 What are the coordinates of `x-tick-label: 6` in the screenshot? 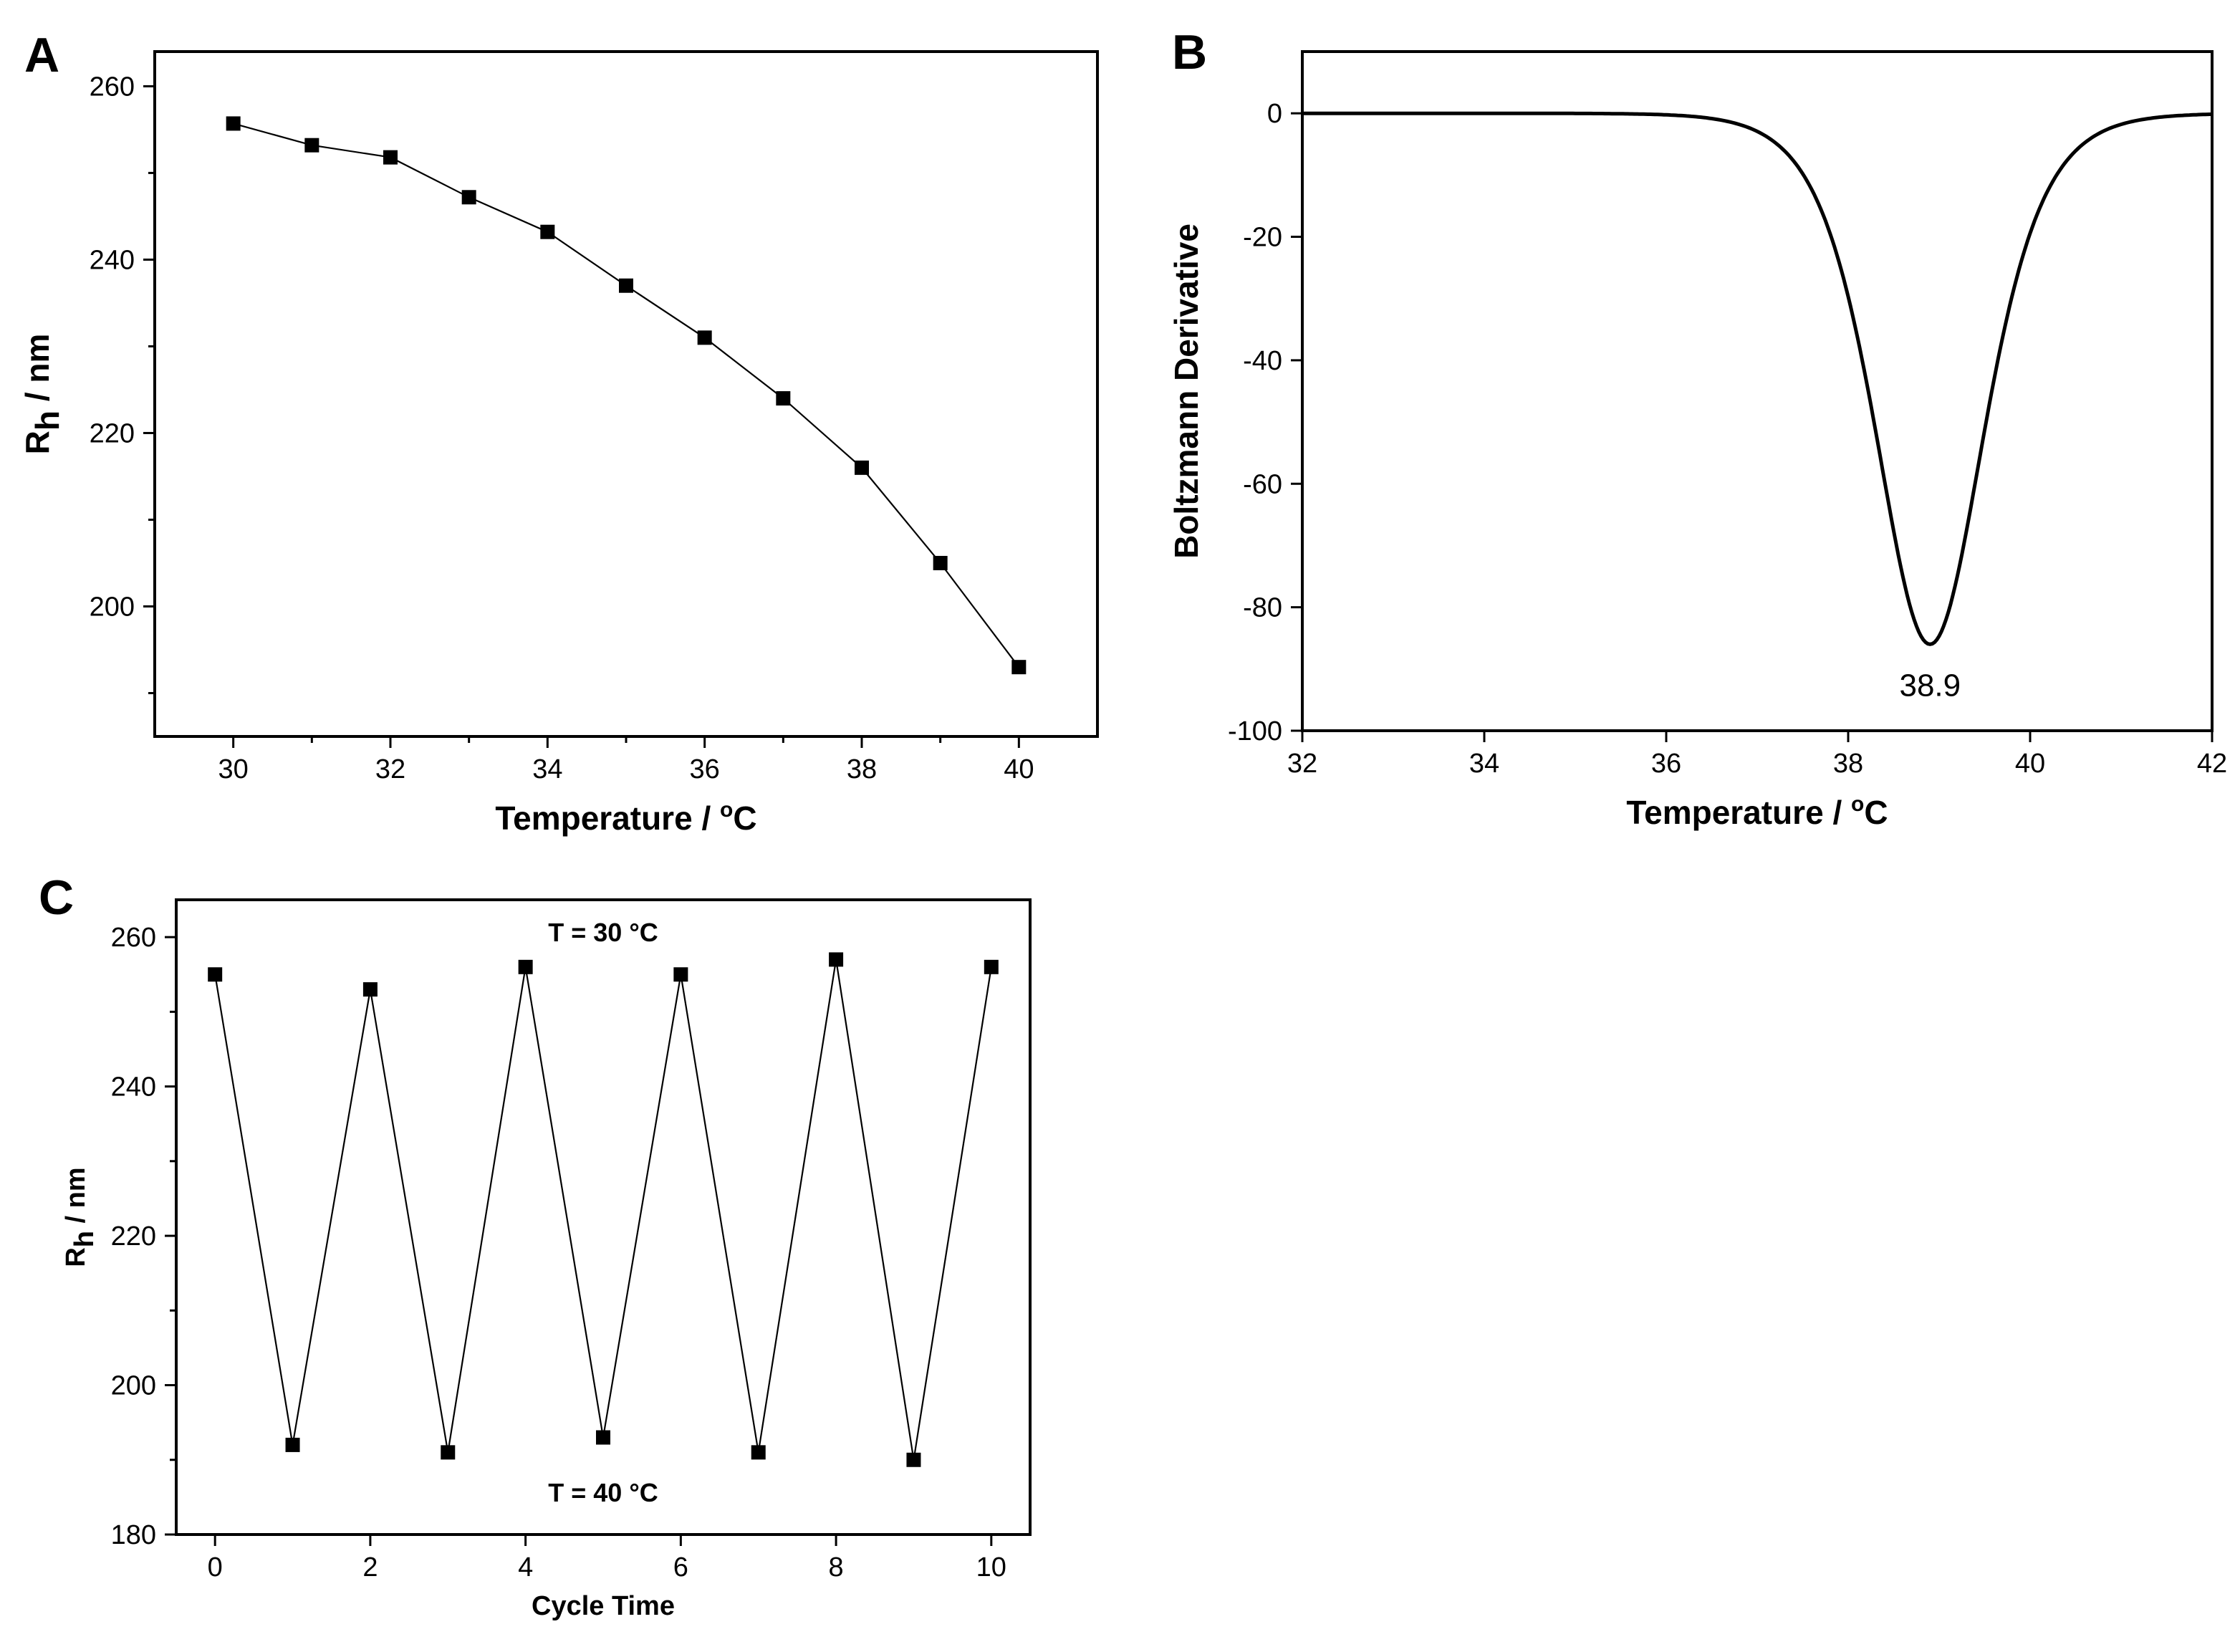 It's located at (680, 1567).